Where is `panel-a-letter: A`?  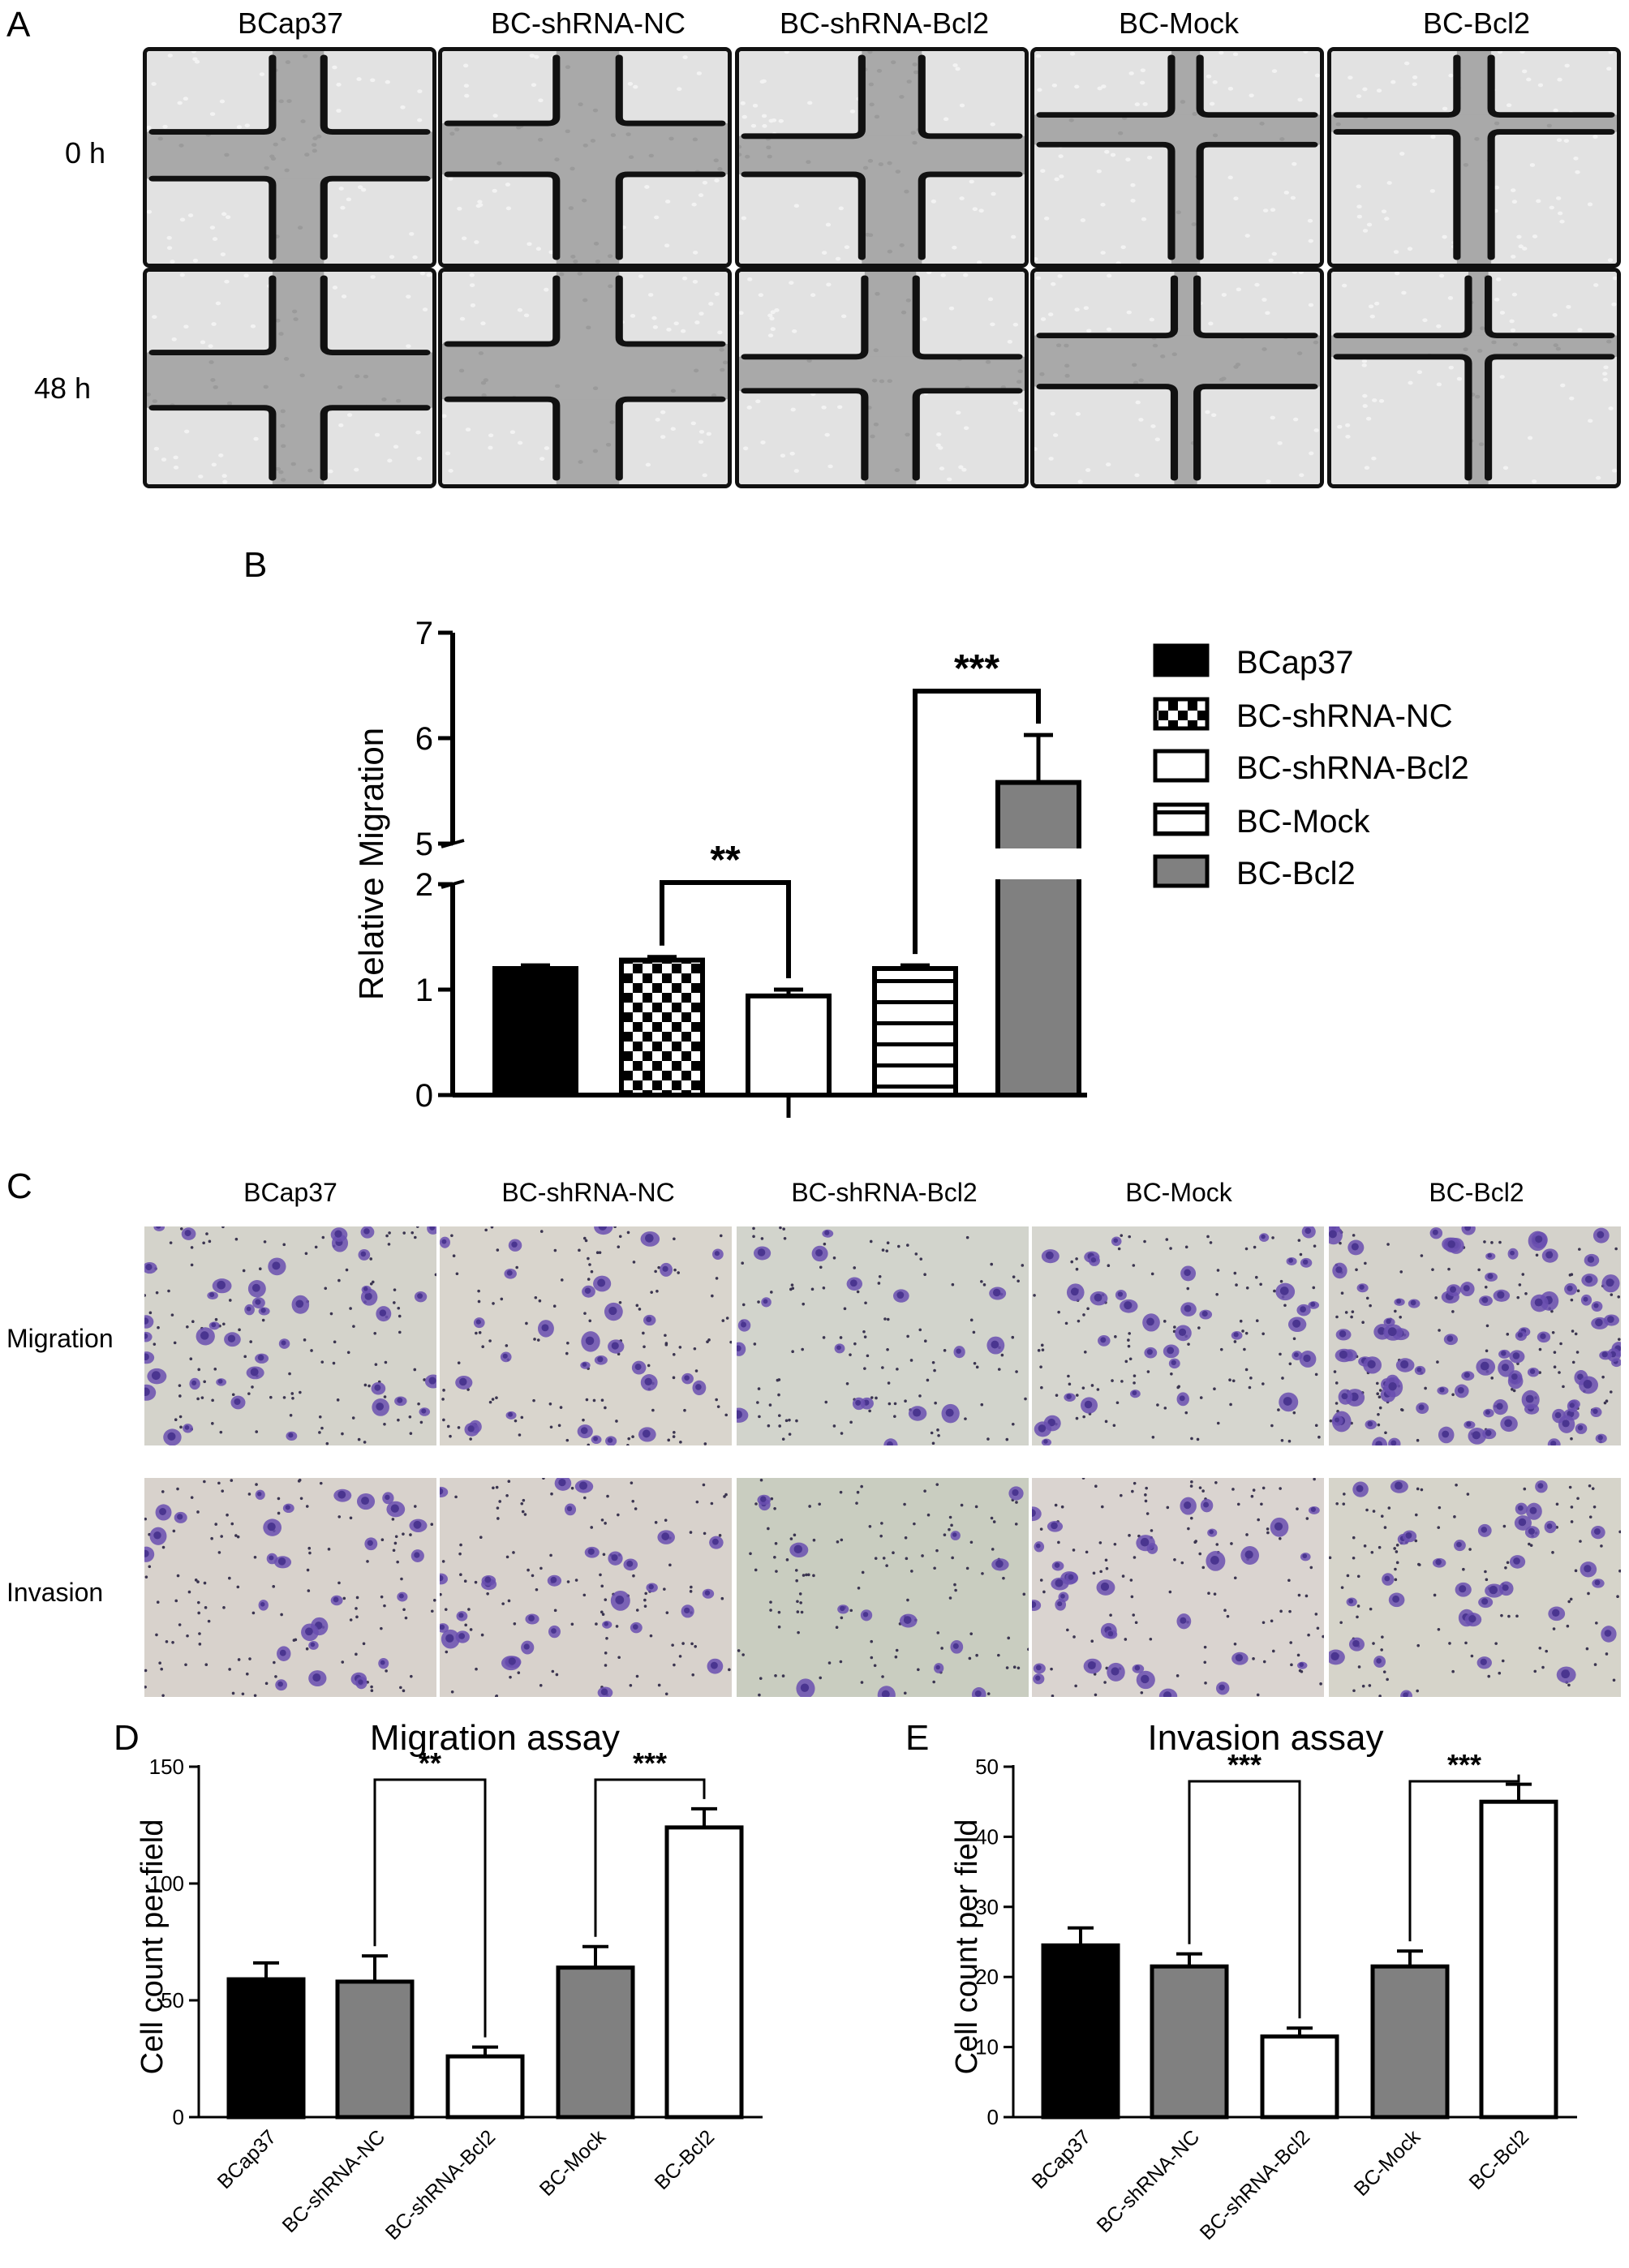 panel-a-letter: A is located at coordinates (18, 25).